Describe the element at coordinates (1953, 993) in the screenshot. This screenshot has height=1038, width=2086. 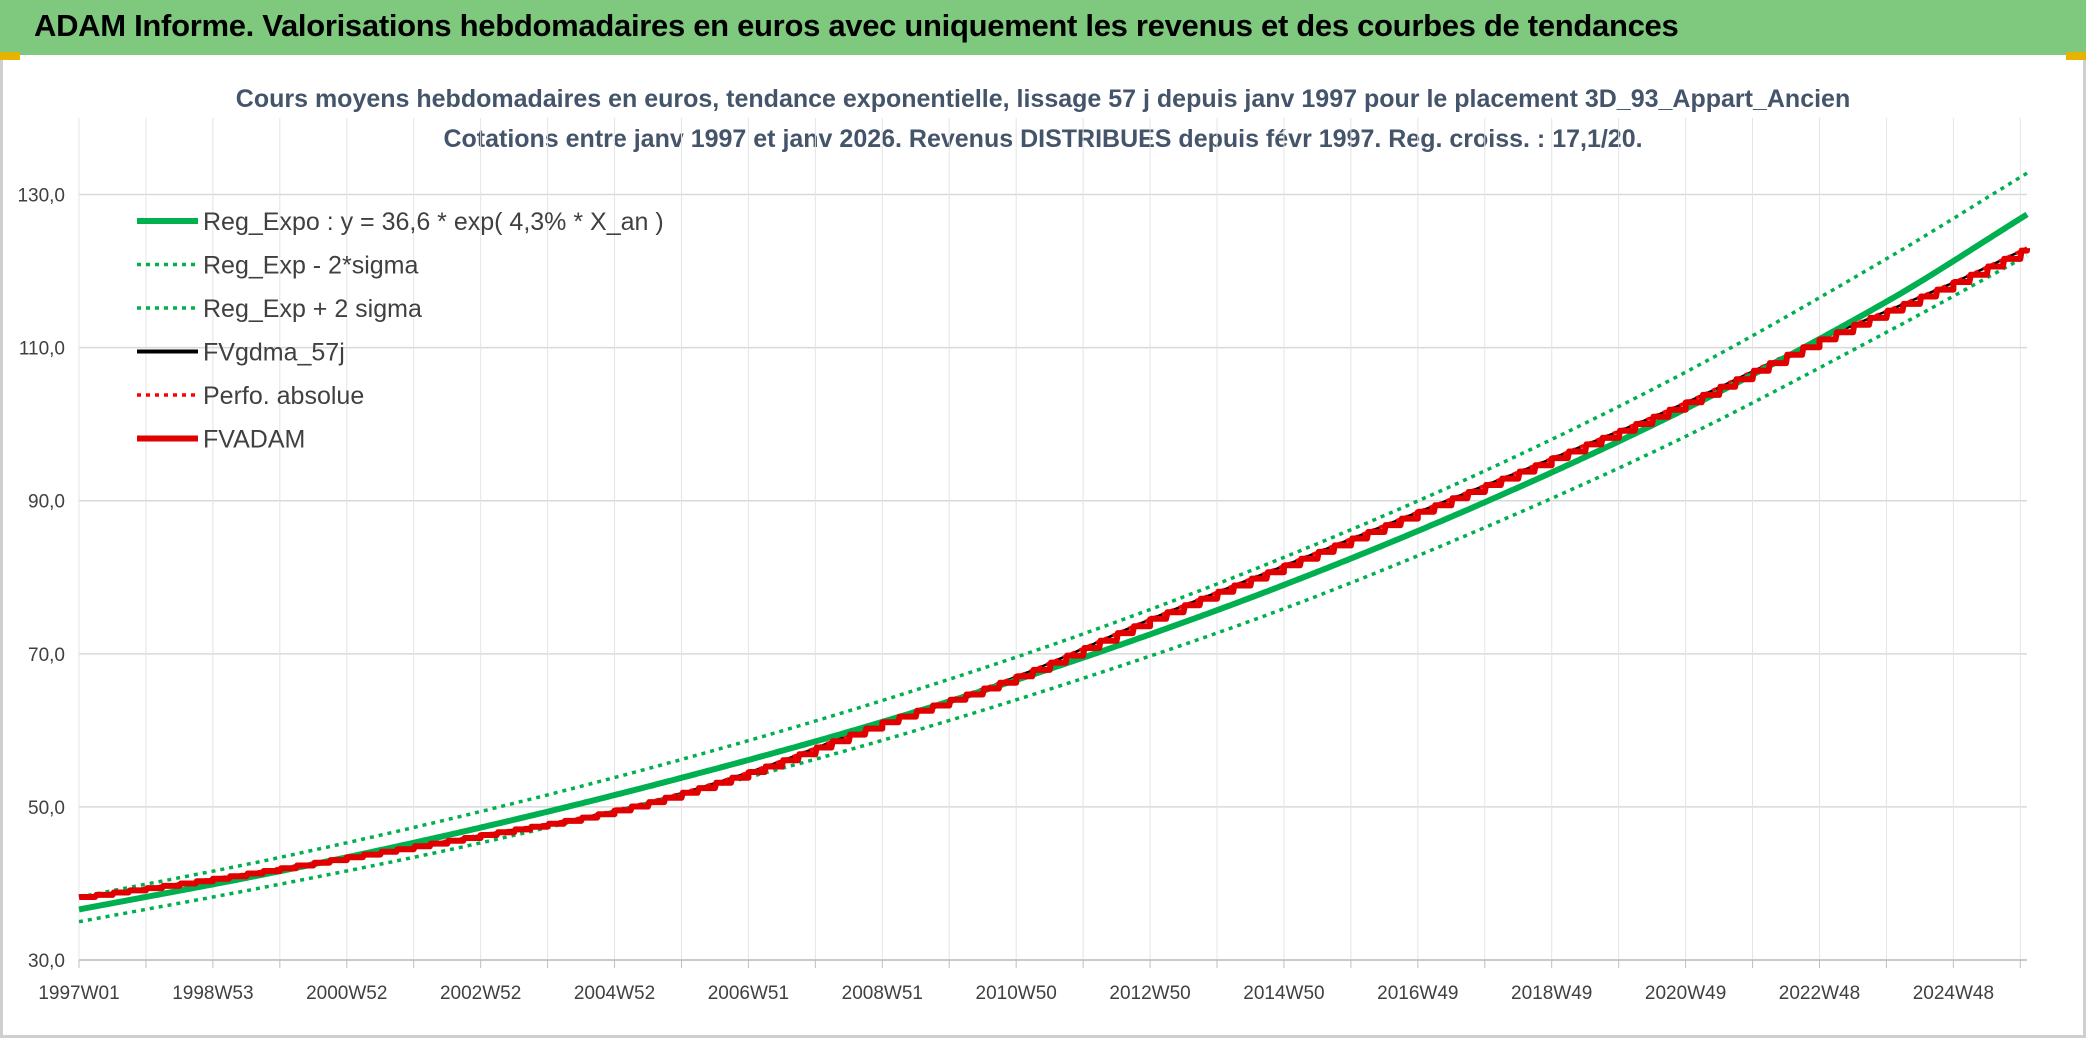
I see `x-tick-label: 2024W48` at that location.